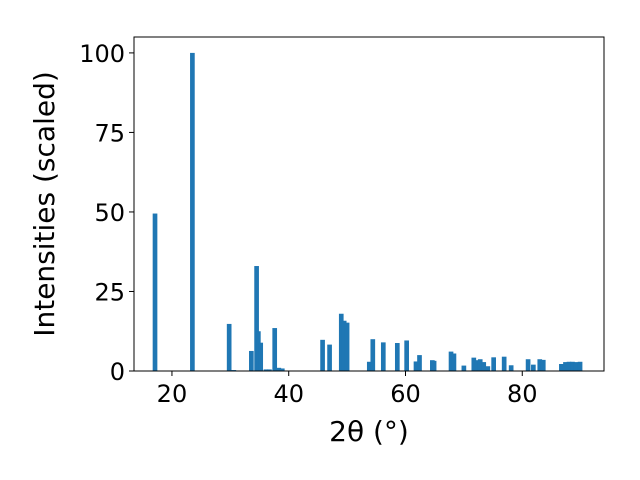  I want to click on y-tick-label: 75, so click(109, 133).